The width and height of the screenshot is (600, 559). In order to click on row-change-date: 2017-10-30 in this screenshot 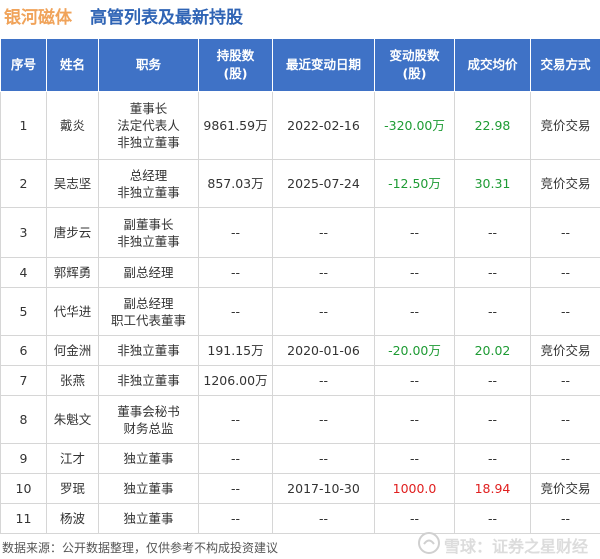, I will do `click(323, 488)`.